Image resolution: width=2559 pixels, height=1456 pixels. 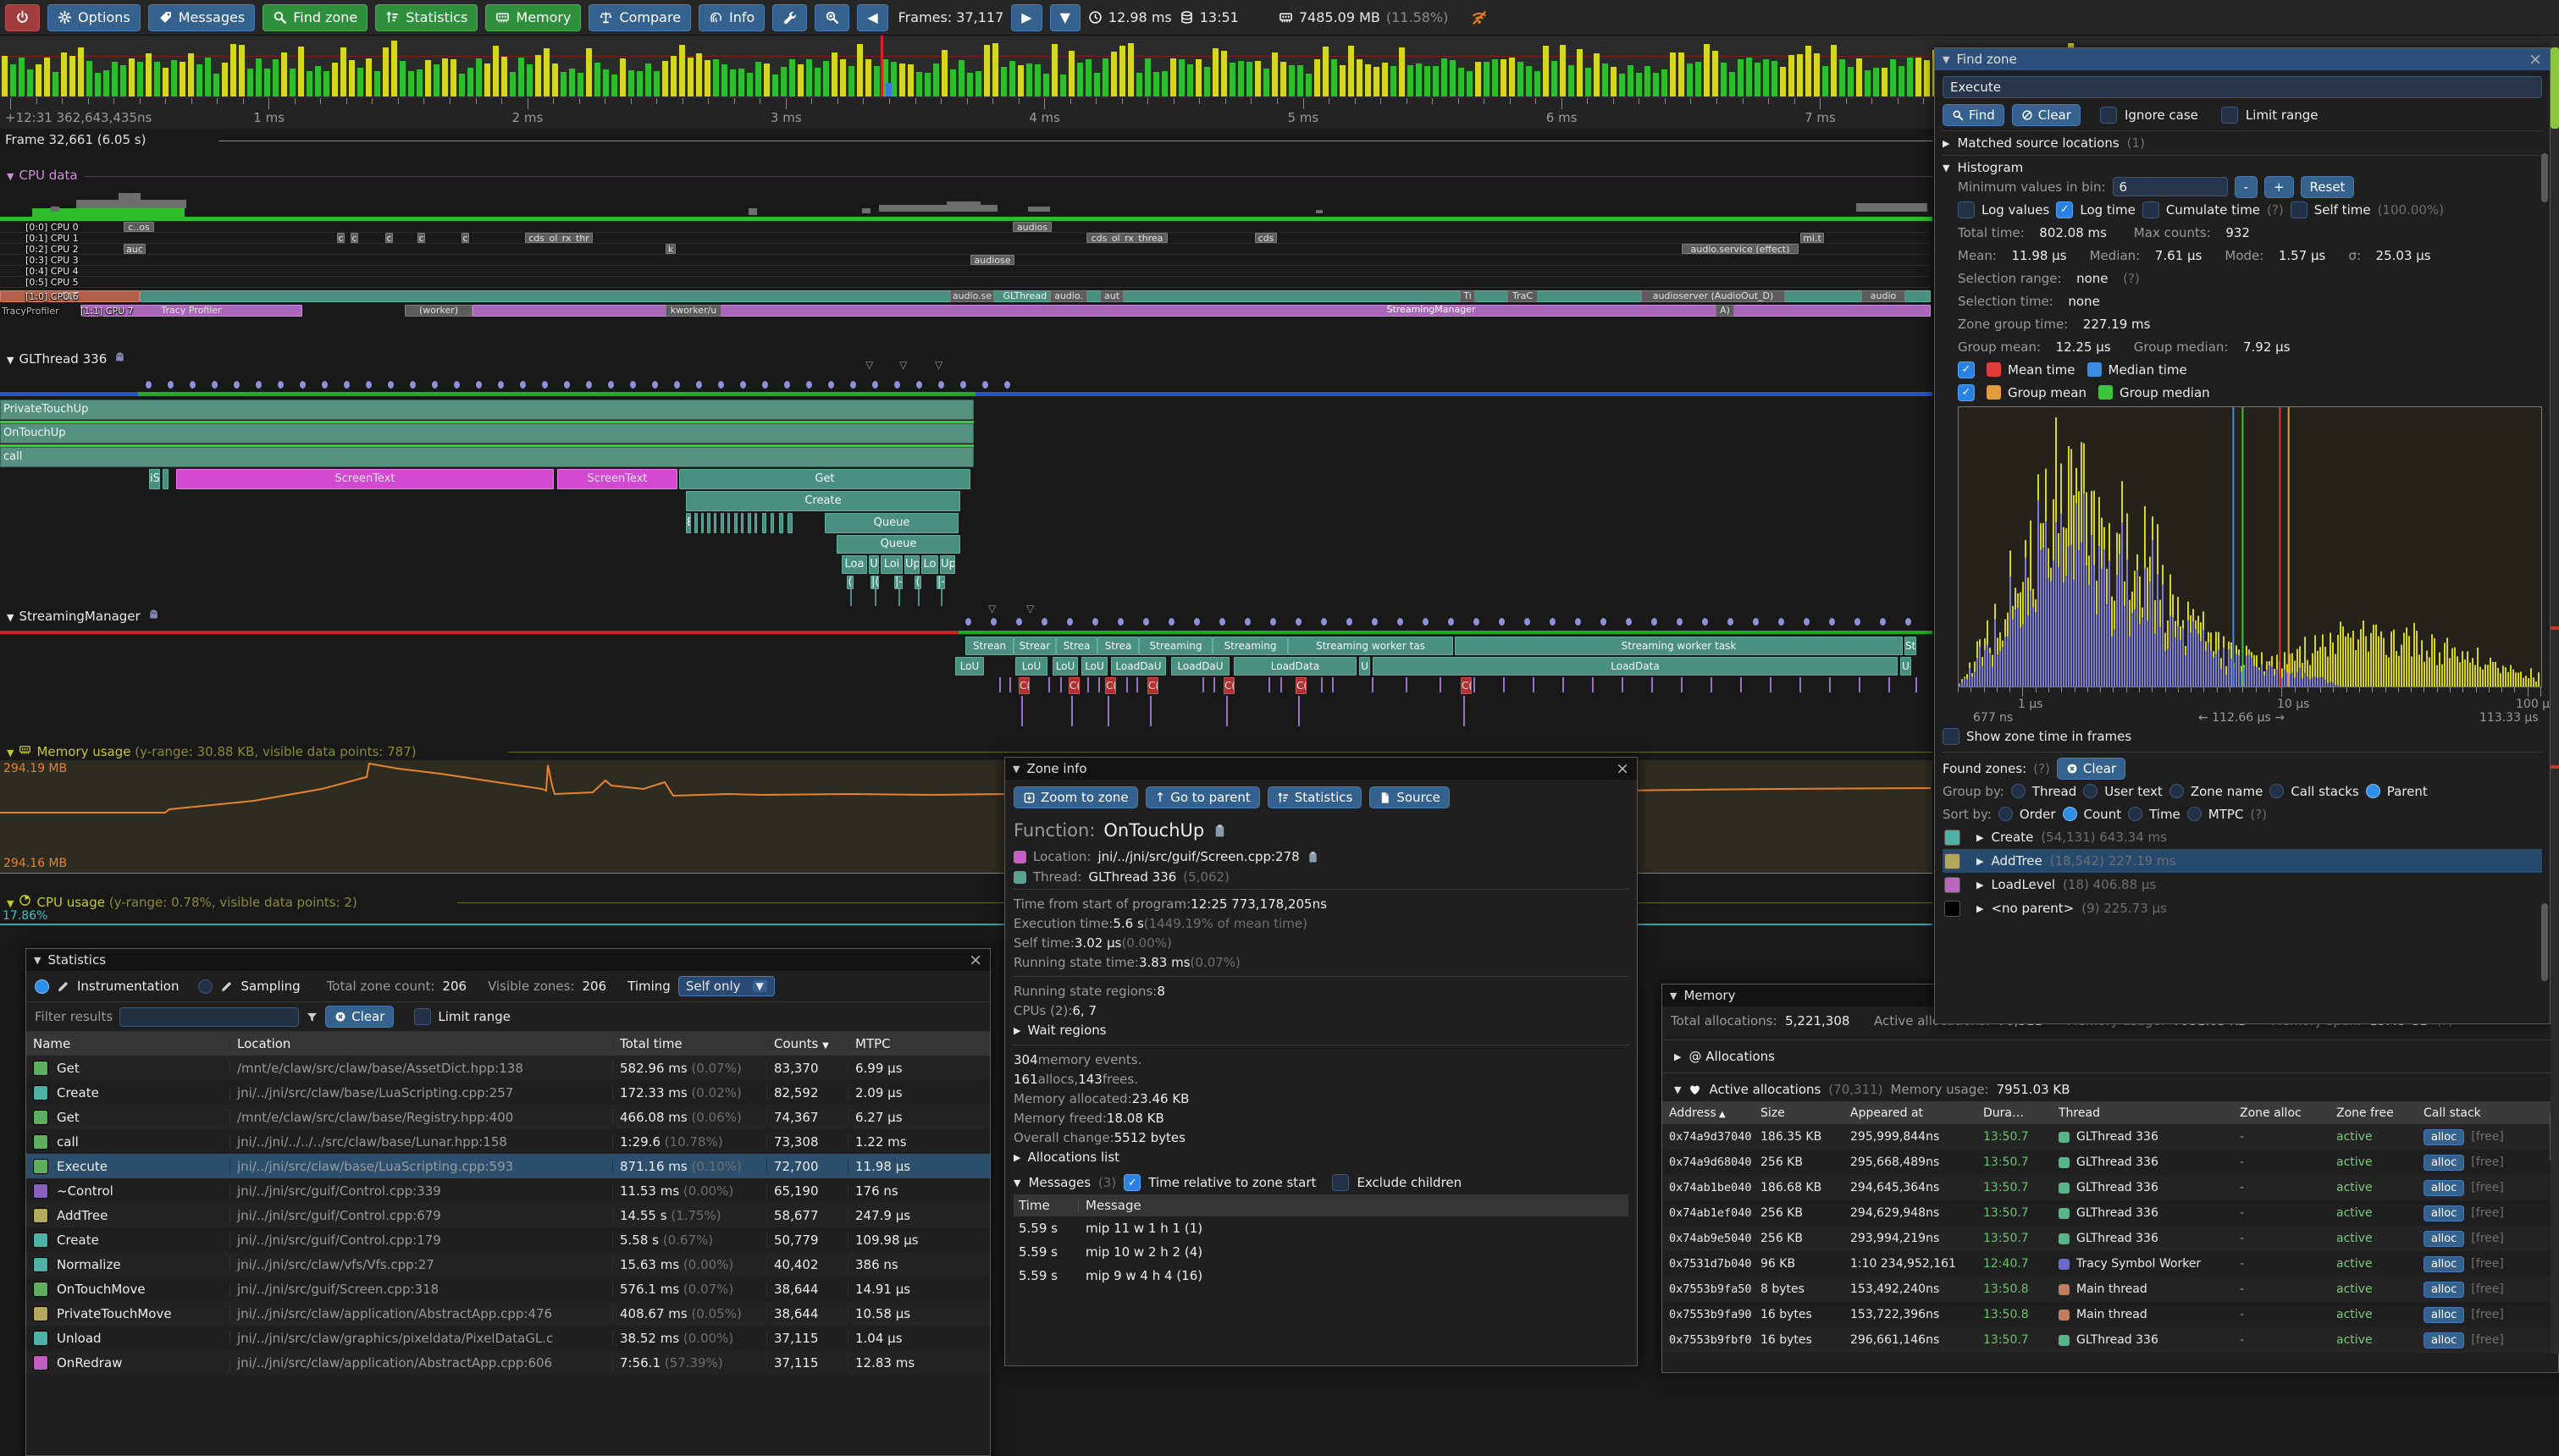 I want to click on filter-input, so click(x=210, y=1017).